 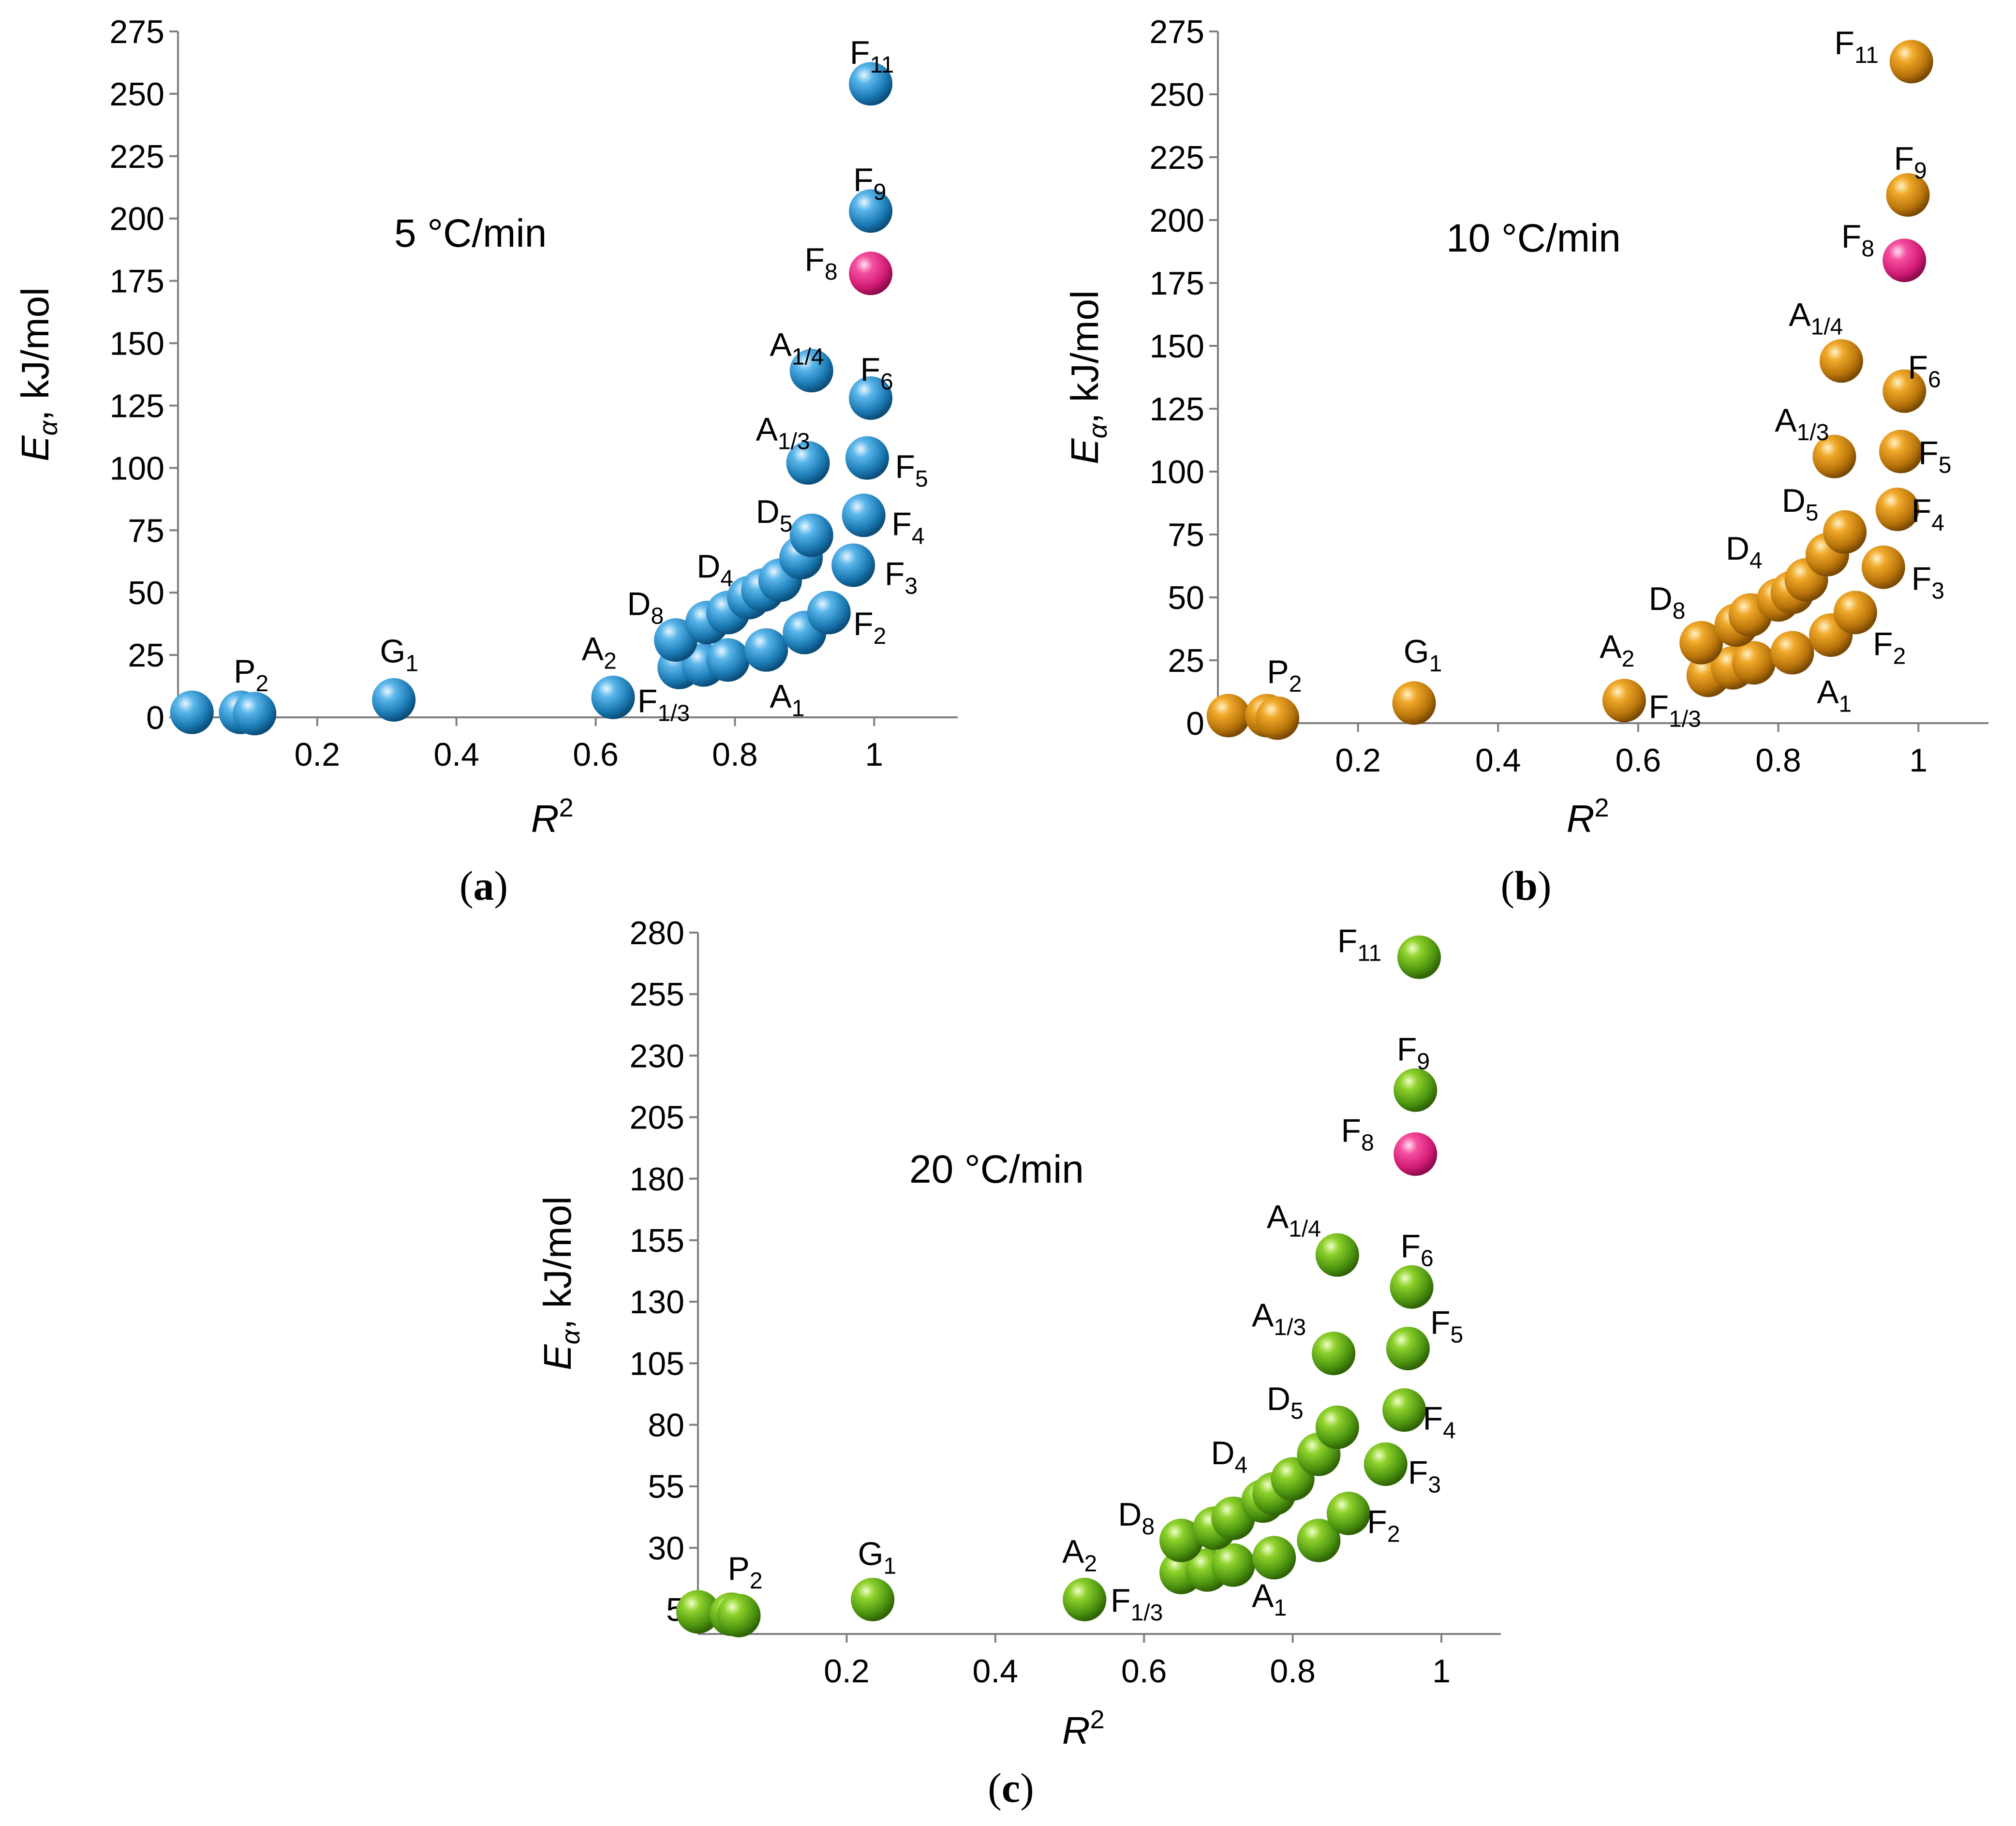 I want to click on heating-rate-annotation: 5 °C/min, so click(x=471, y=233).